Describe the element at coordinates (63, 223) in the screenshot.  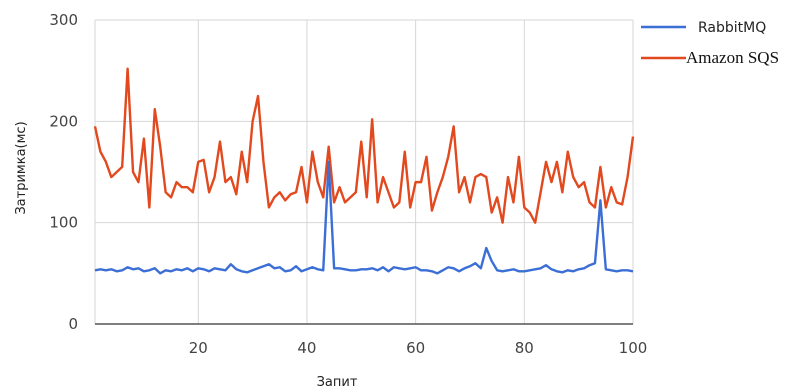
I see `y-tick-label: 100` at that location.